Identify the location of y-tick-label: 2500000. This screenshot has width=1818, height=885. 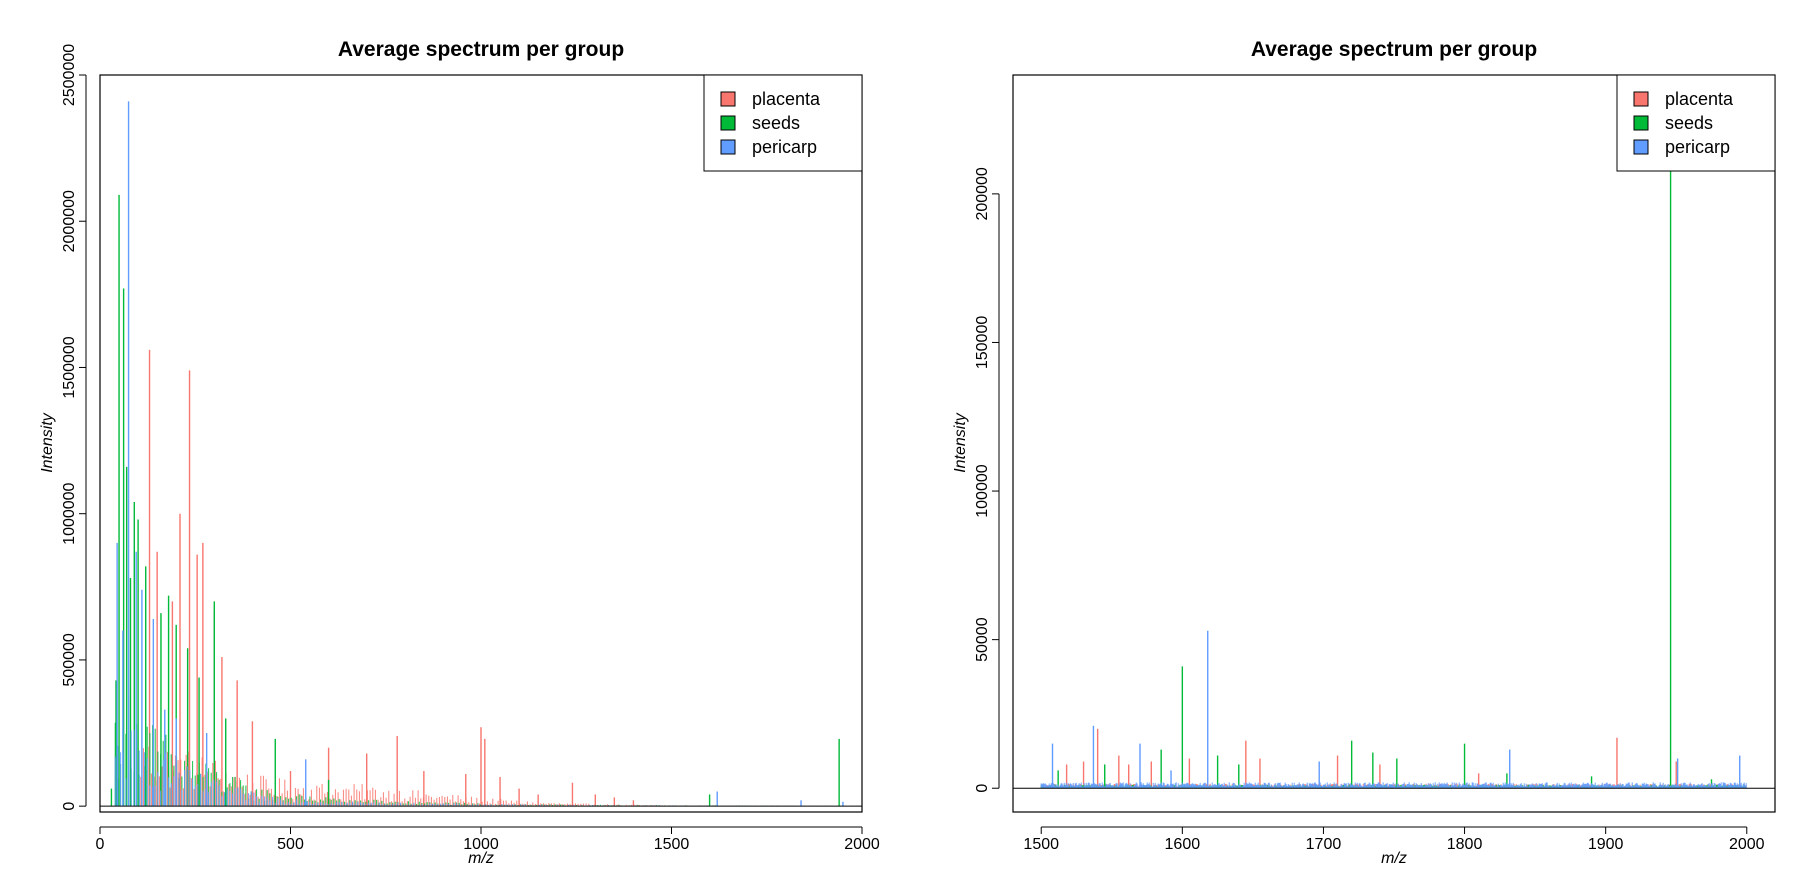
(69, 75).